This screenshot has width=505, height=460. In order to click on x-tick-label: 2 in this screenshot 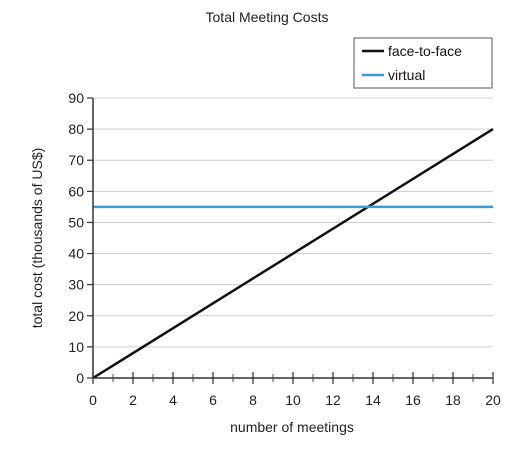, I will do `click(133, 400)`.